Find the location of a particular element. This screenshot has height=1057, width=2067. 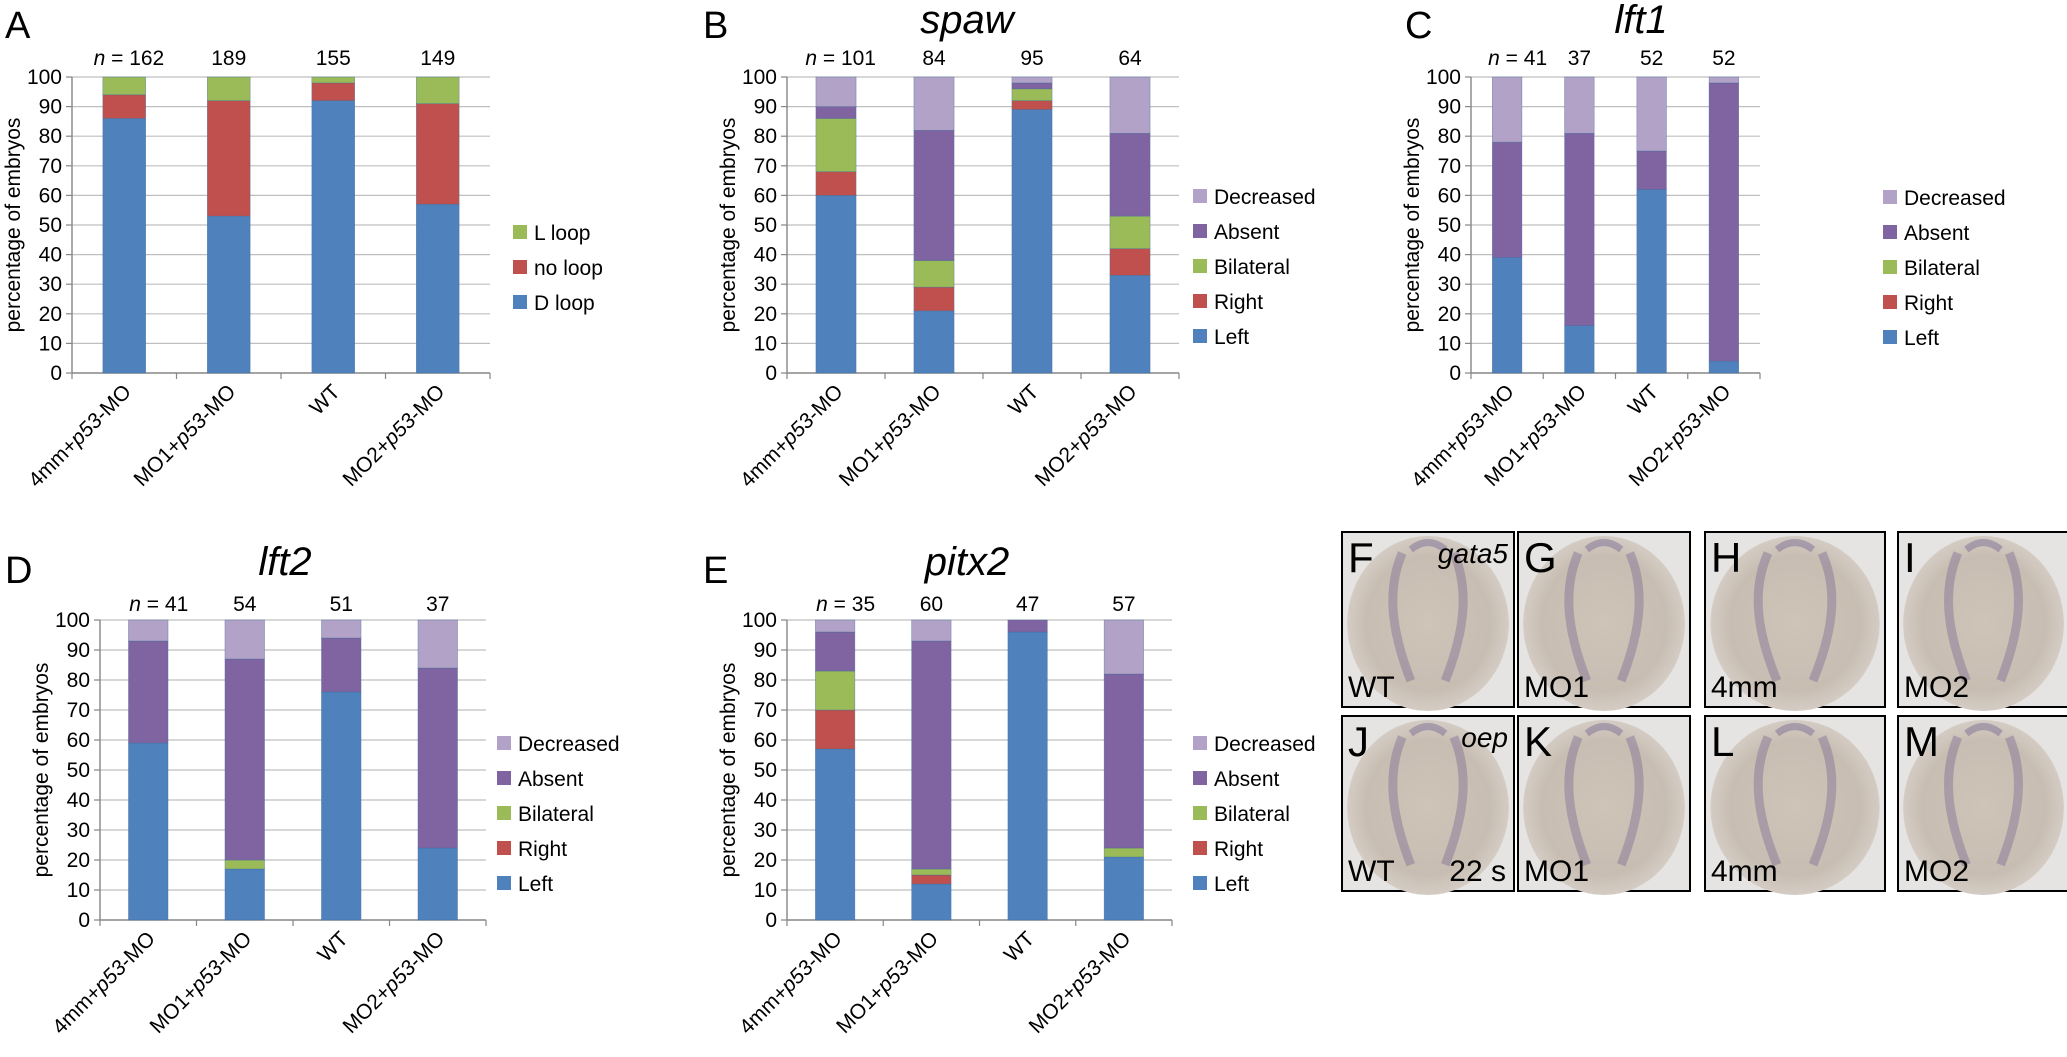

n-count-label: n = 101 is located at coordinates (840, 58).